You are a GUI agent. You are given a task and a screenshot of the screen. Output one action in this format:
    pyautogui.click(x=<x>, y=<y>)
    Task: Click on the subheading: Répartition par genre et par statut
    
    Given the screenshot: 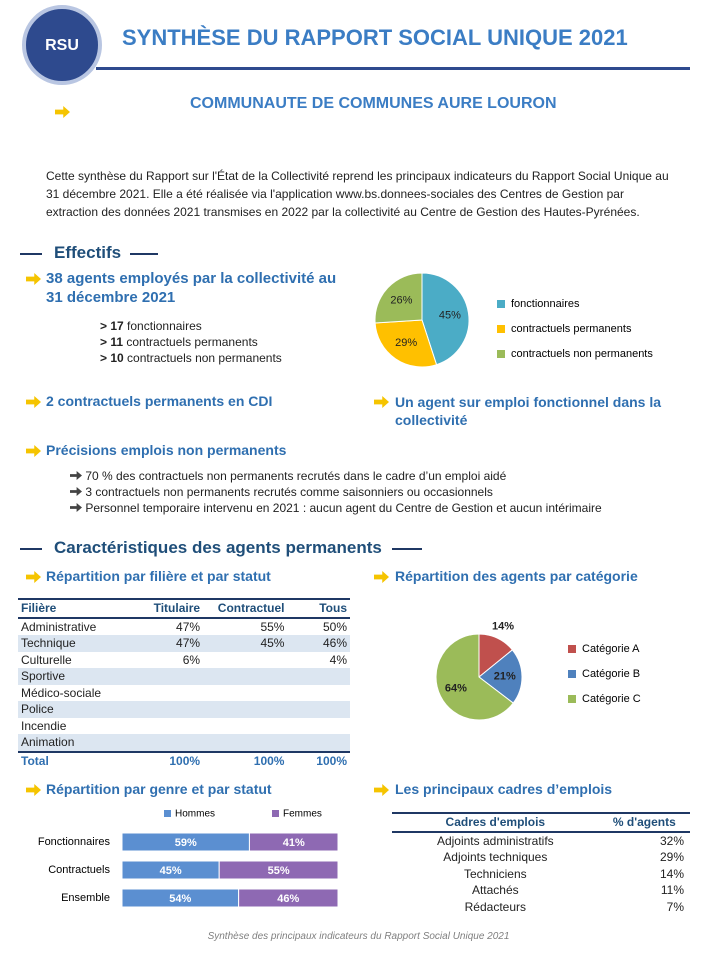 What is the action you would take?
    pyautogui.click(x=159, y=789)
    